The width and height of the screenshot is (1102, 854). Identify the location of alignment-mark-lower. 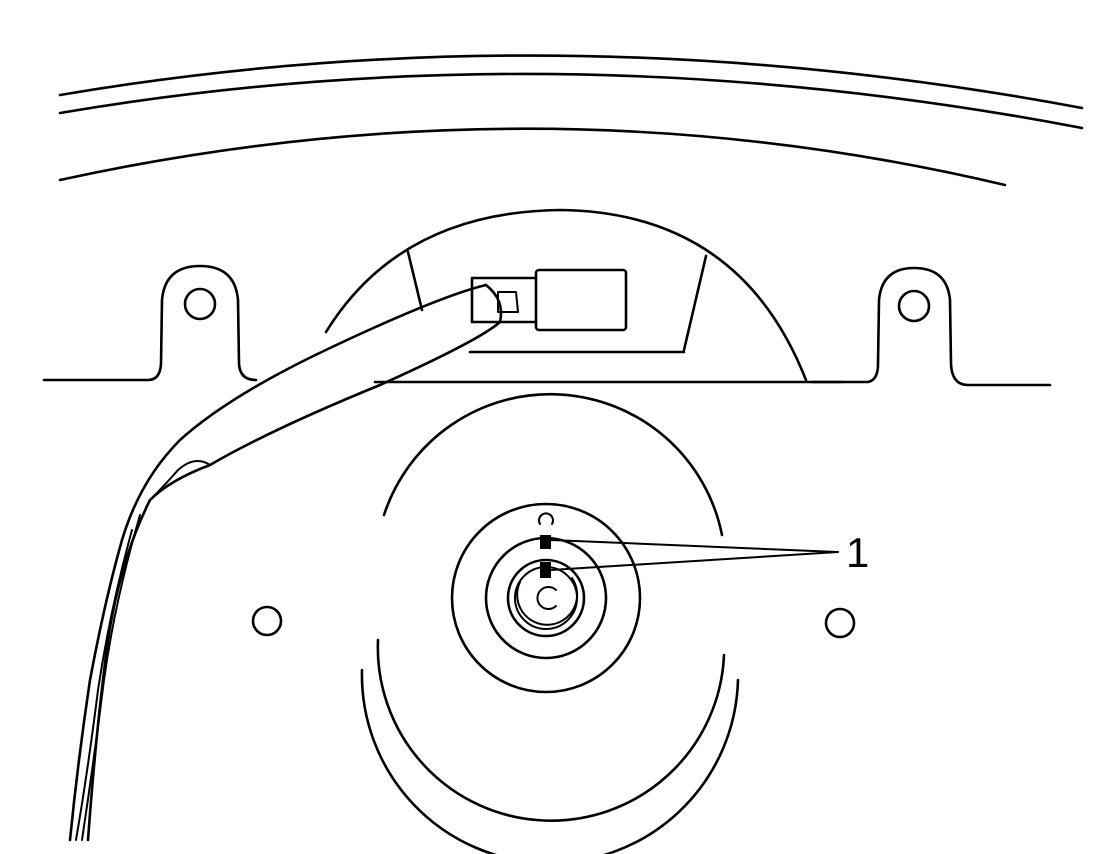
(545, 570).